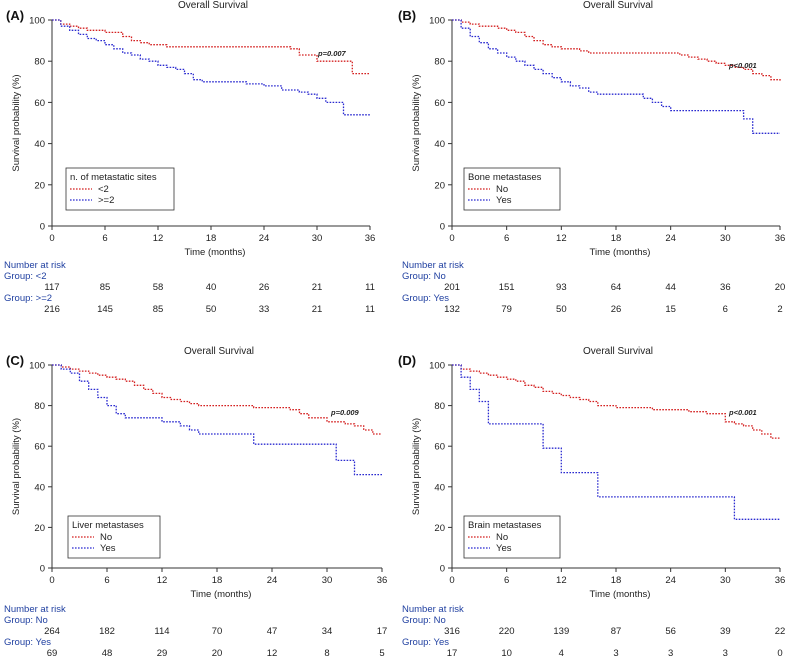 This screenshot has width=788, height=663. What do you see at coordinates (108, 548) in the screenshot?
I see `legend-entry: Yes` at bounding box center [108, 548].